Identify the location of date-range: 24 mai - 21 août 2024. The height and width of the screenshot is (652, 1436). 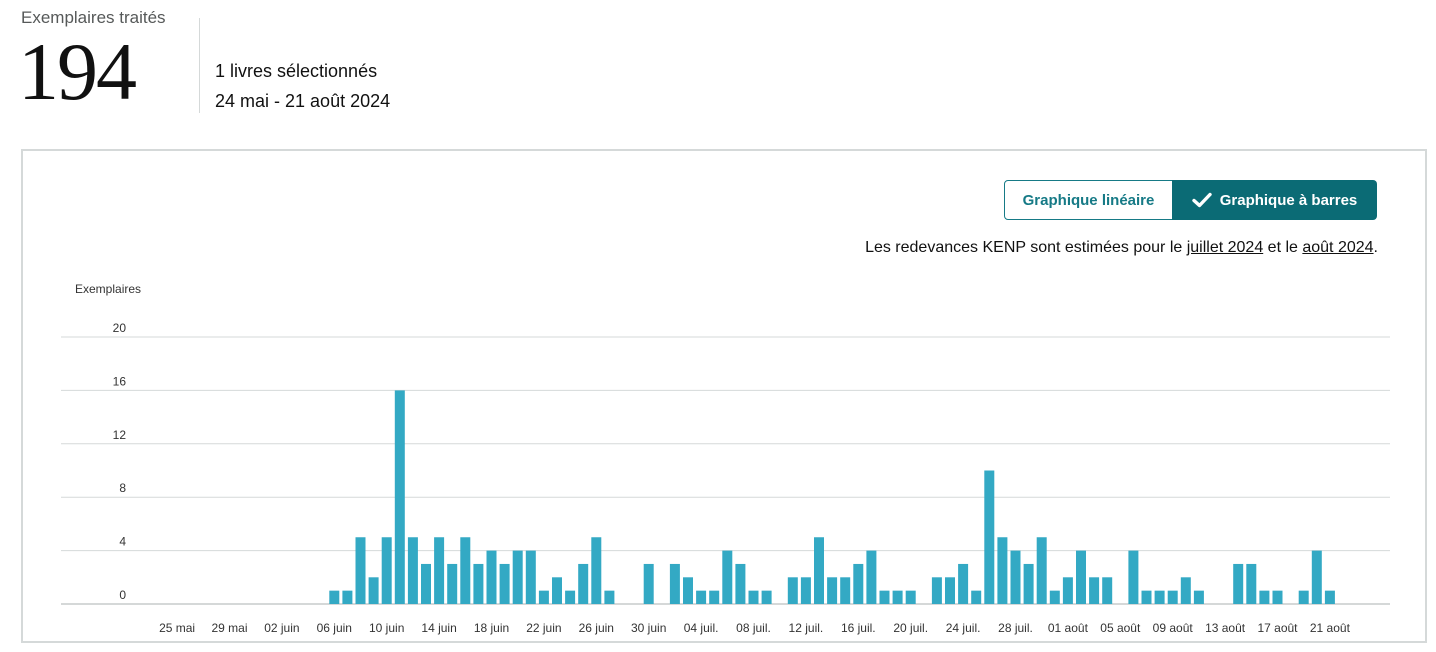
(303, 101).